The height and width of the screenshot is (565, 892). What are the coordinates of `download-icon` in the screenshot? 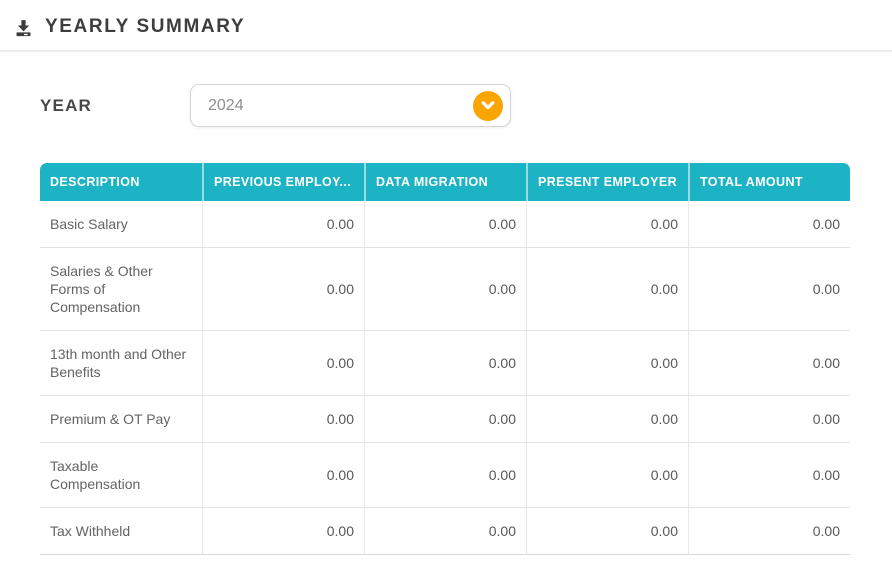 It's located at (23, 27).